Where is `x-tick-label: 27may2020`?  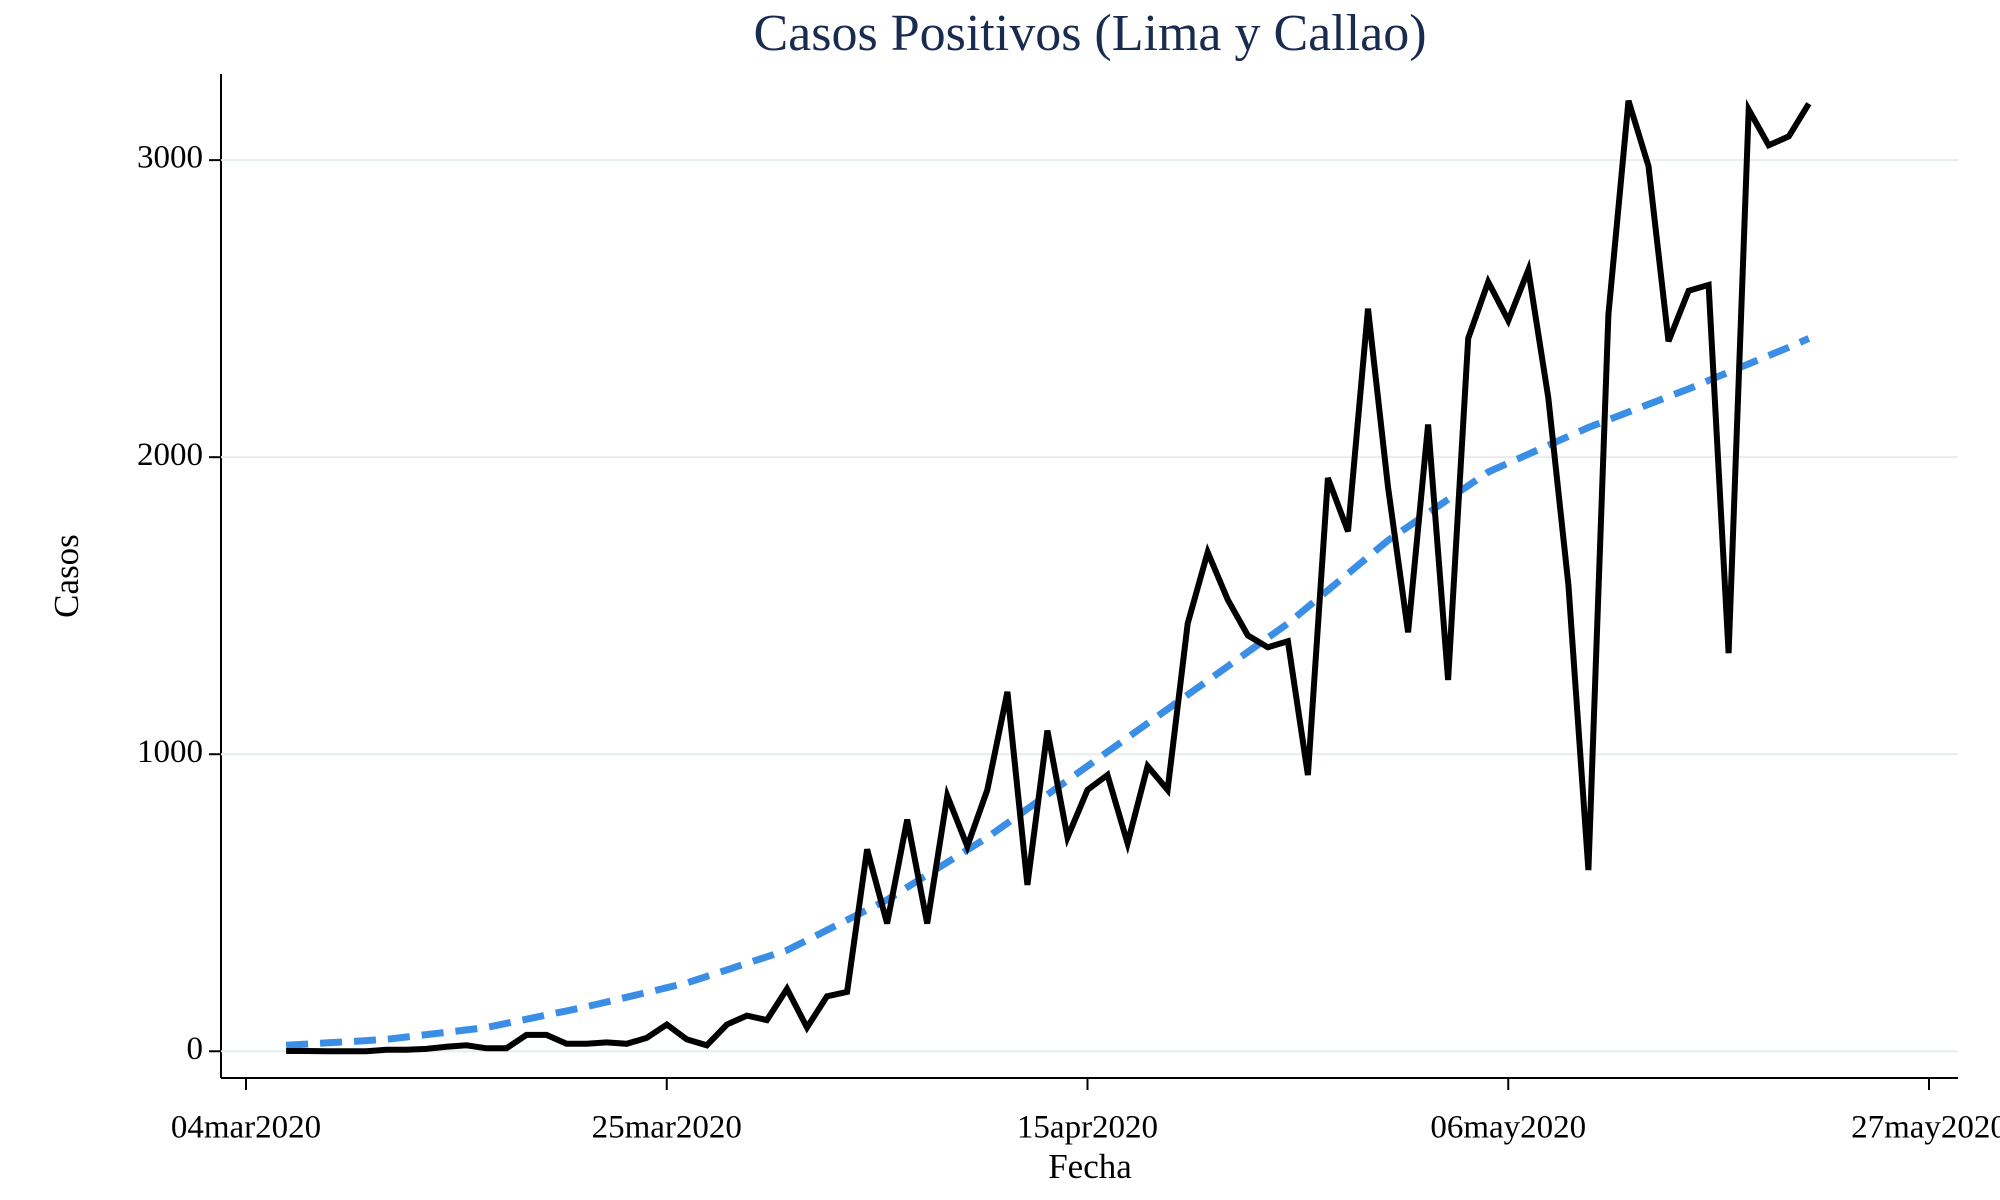
x-tick-label: 27may2020 is located at coordinates (1925, 1128).